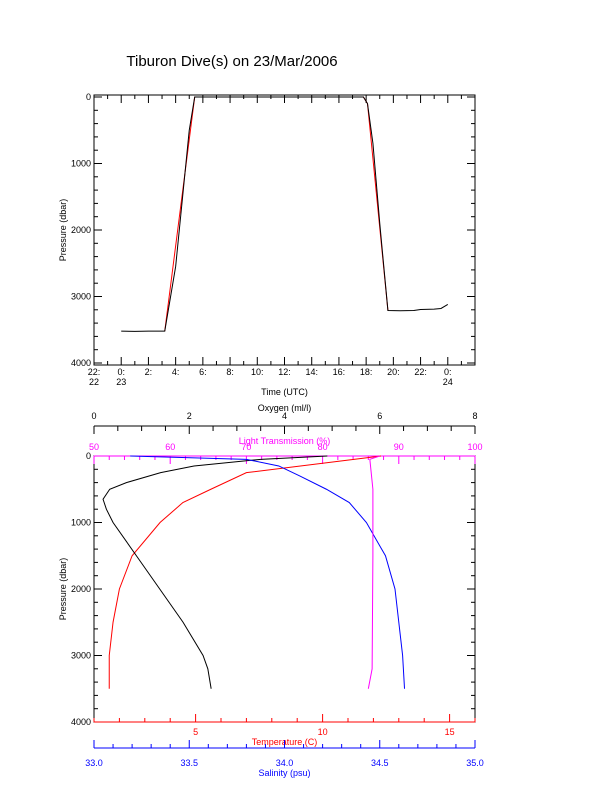 The image size is (612, 785). Describe the element at coordinates (170, 447) in the screenshot. I see `light-tick-label: 60` at that location.